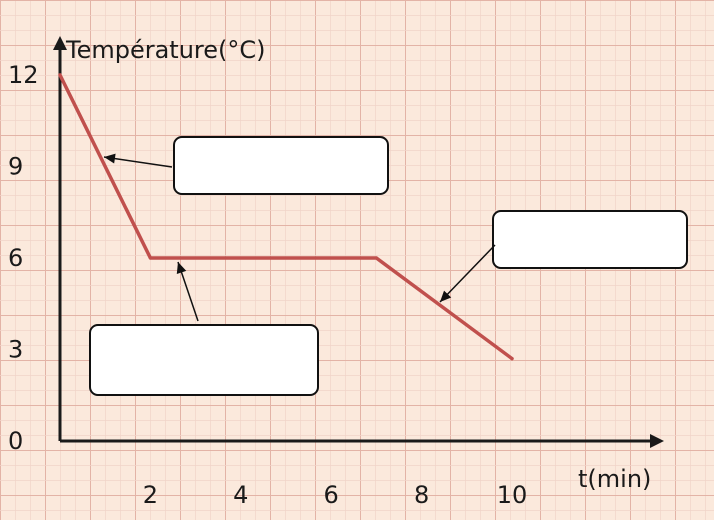 Image resolution: width=714 pixels, height=520 pixels. What do you see at coordinates (150, 495) in the screenshot?
I see `x-tick-label: 2` at bounding box center [150, 495].